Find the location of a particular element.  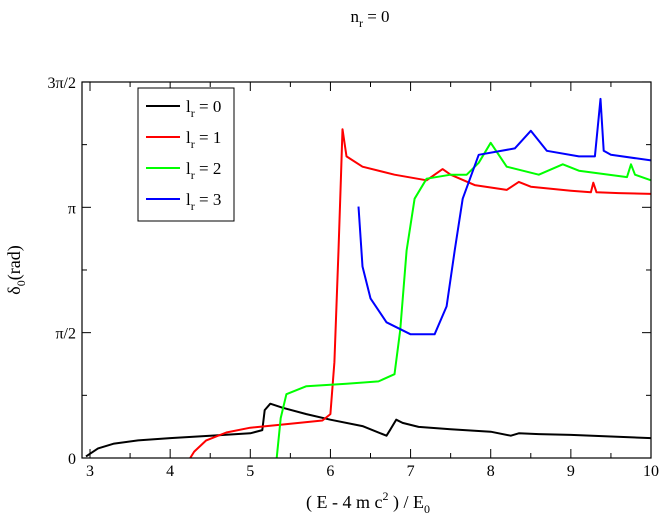

x-axis-label: ( E - 4 m c2 ) / E0 is located at coordinates (368, 502).